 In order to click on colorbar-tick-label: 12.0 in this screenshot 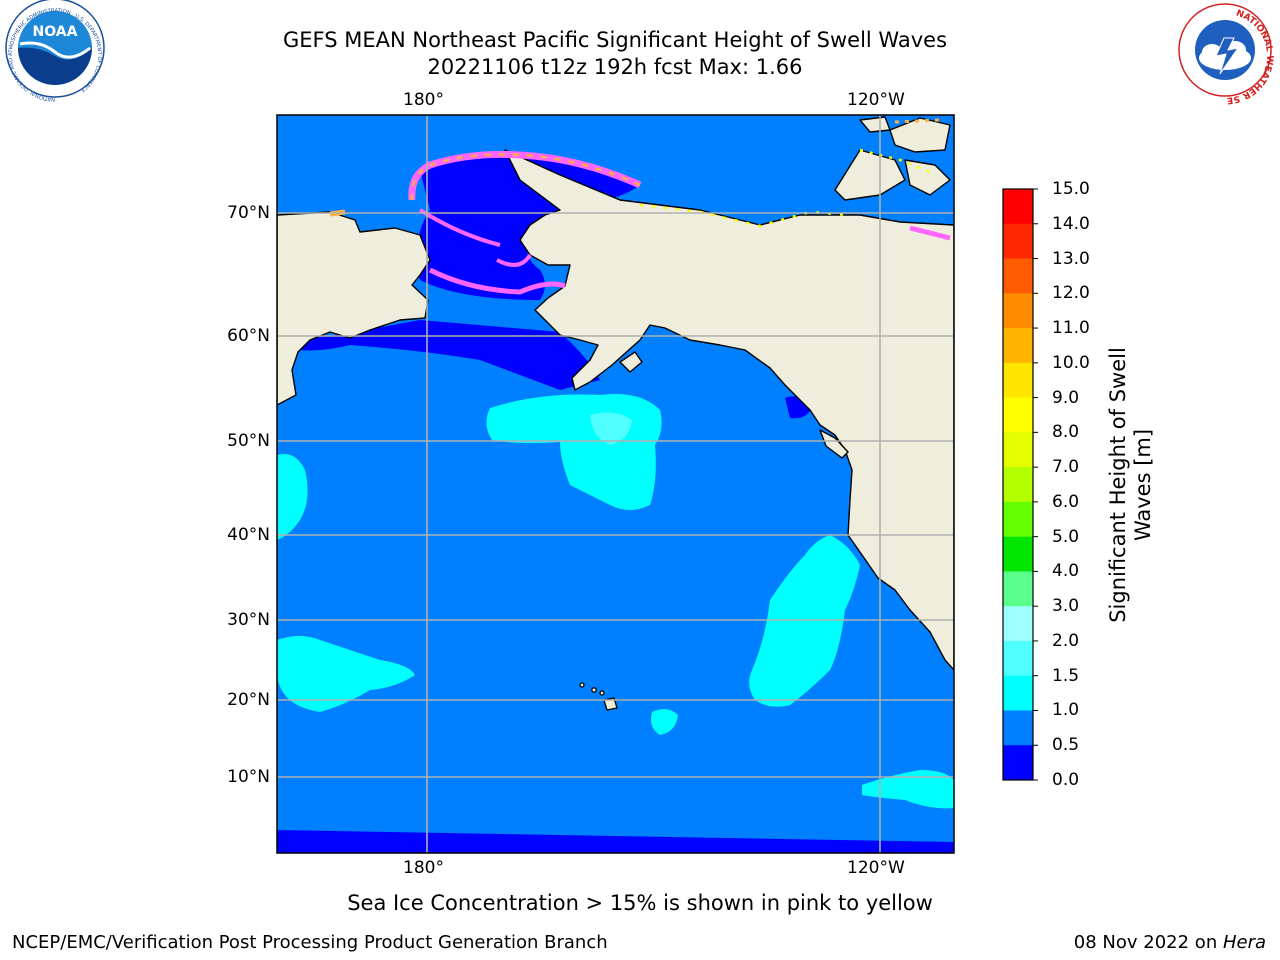, I will do `click(1071, 293)`.